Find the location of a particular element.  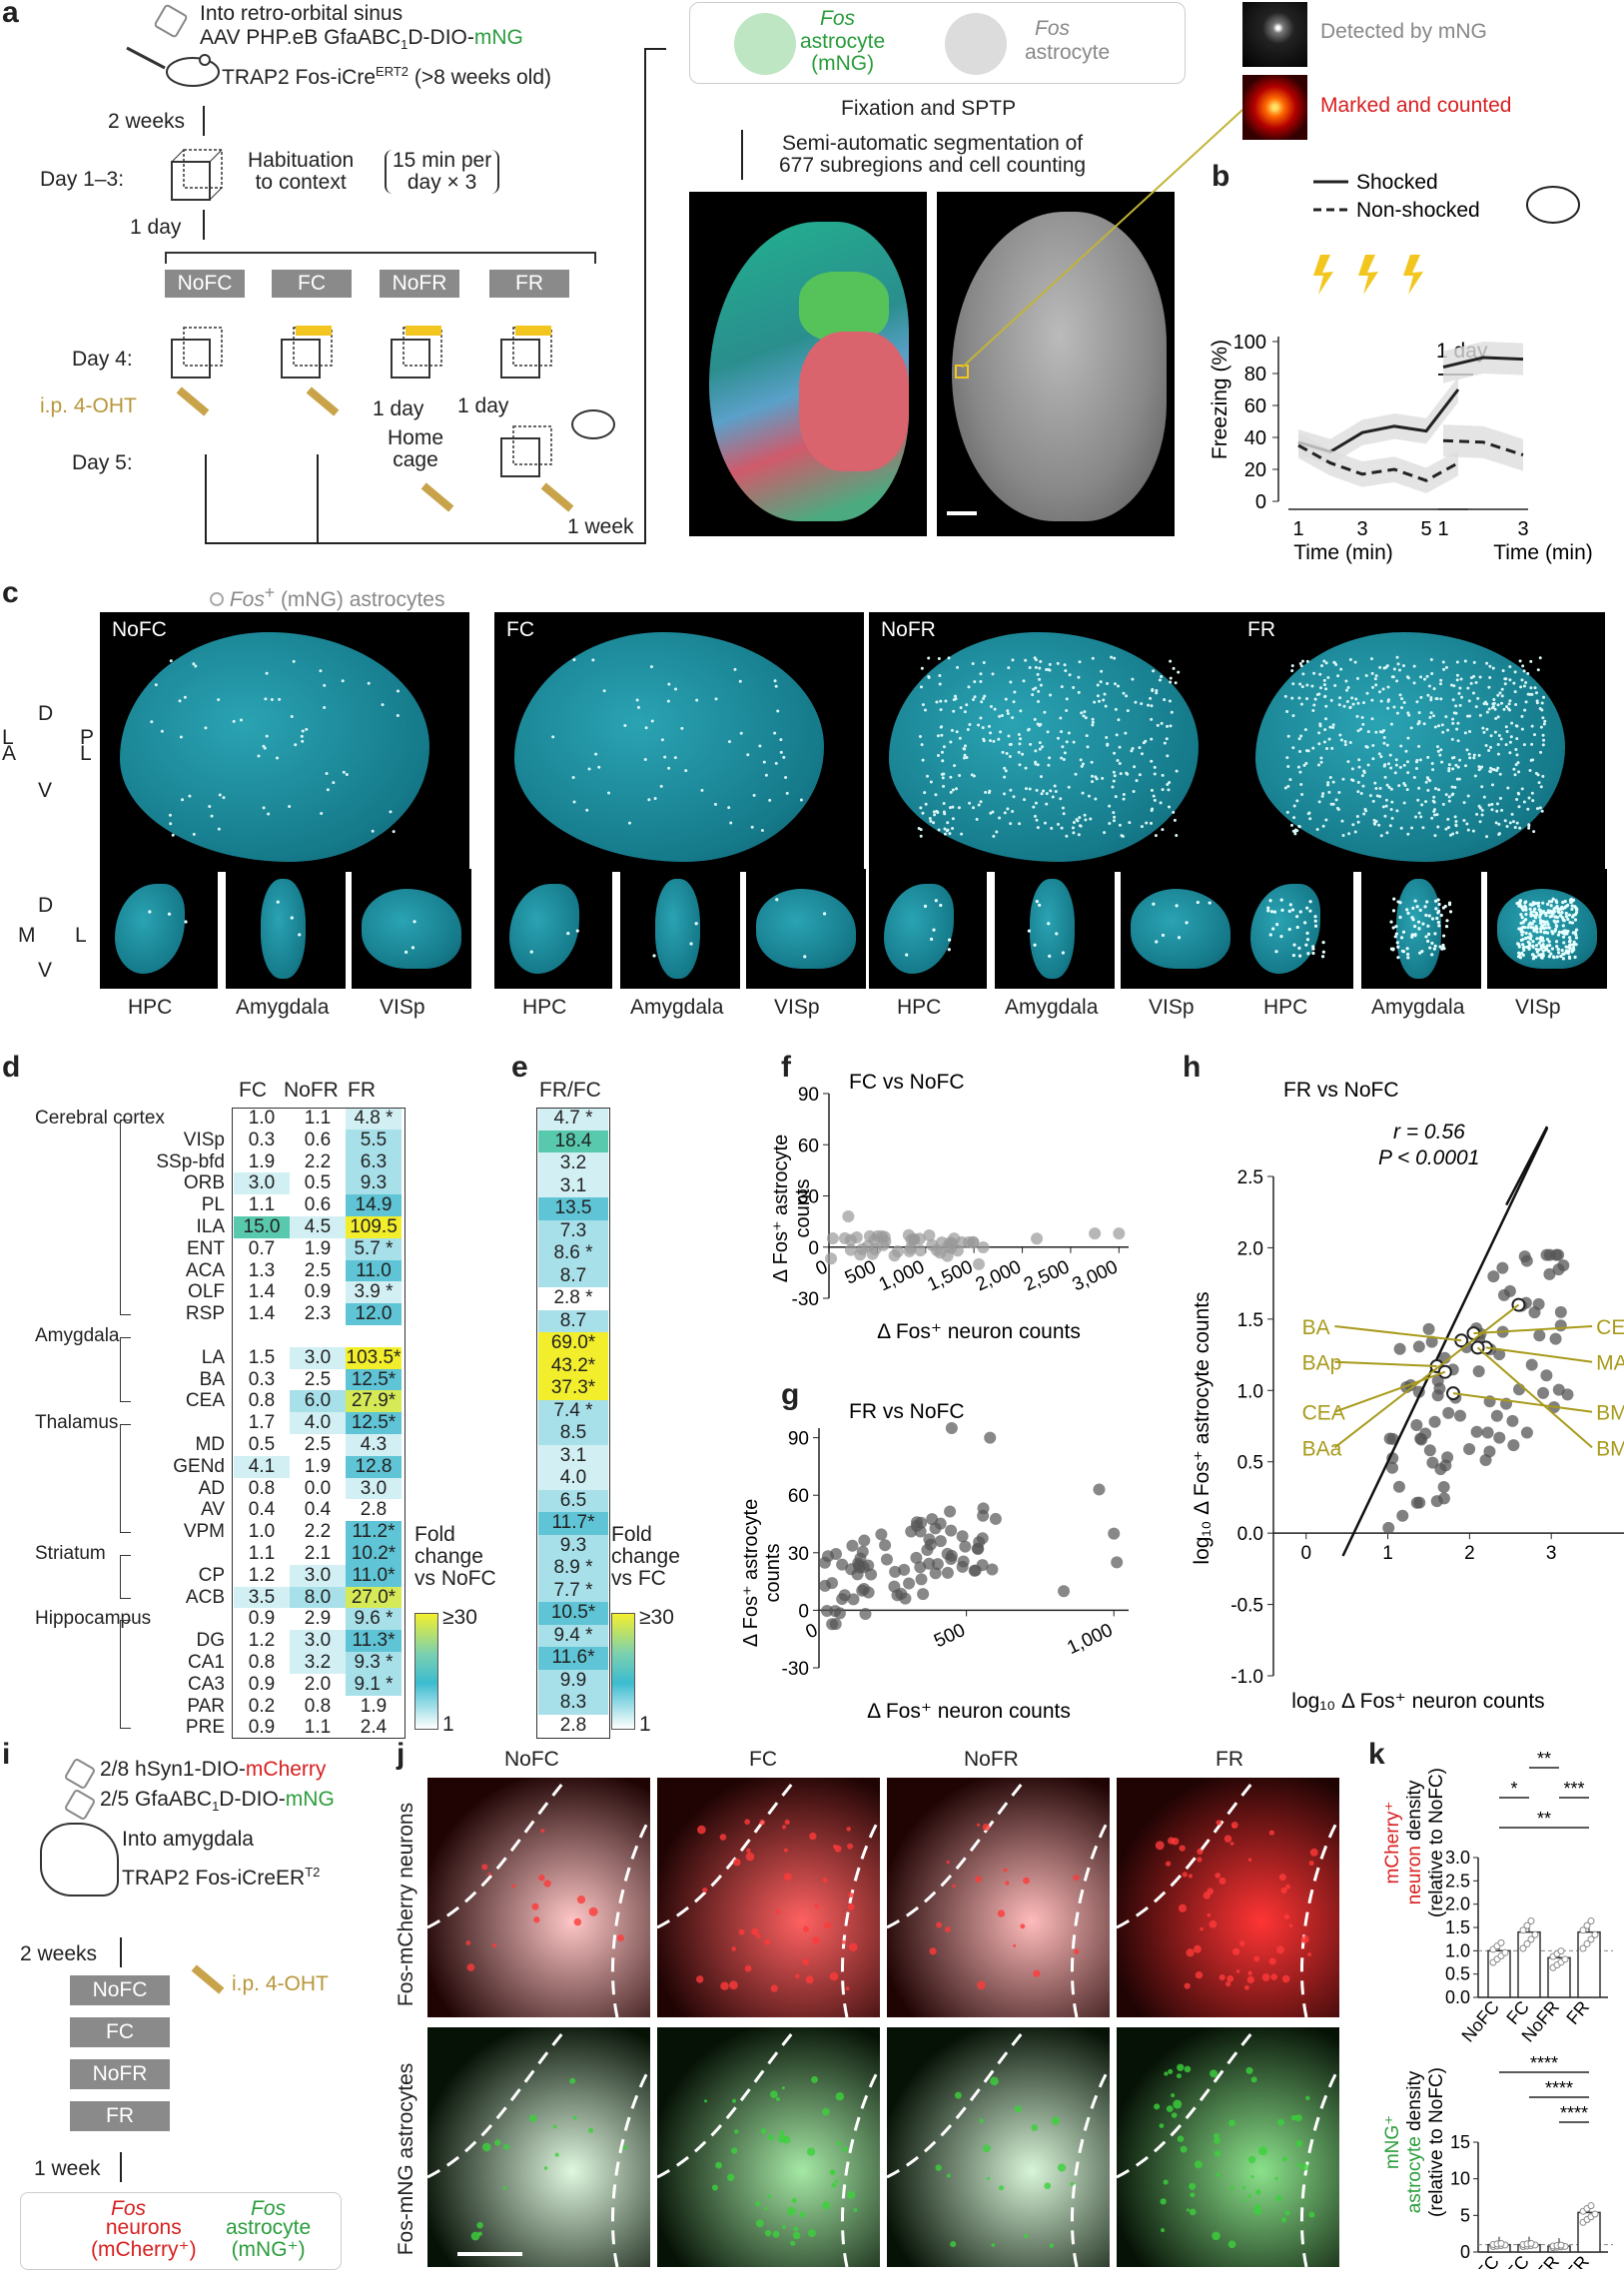

out-astro: astrocyte (mNG⁺) is located at coordinates (269, 2239).